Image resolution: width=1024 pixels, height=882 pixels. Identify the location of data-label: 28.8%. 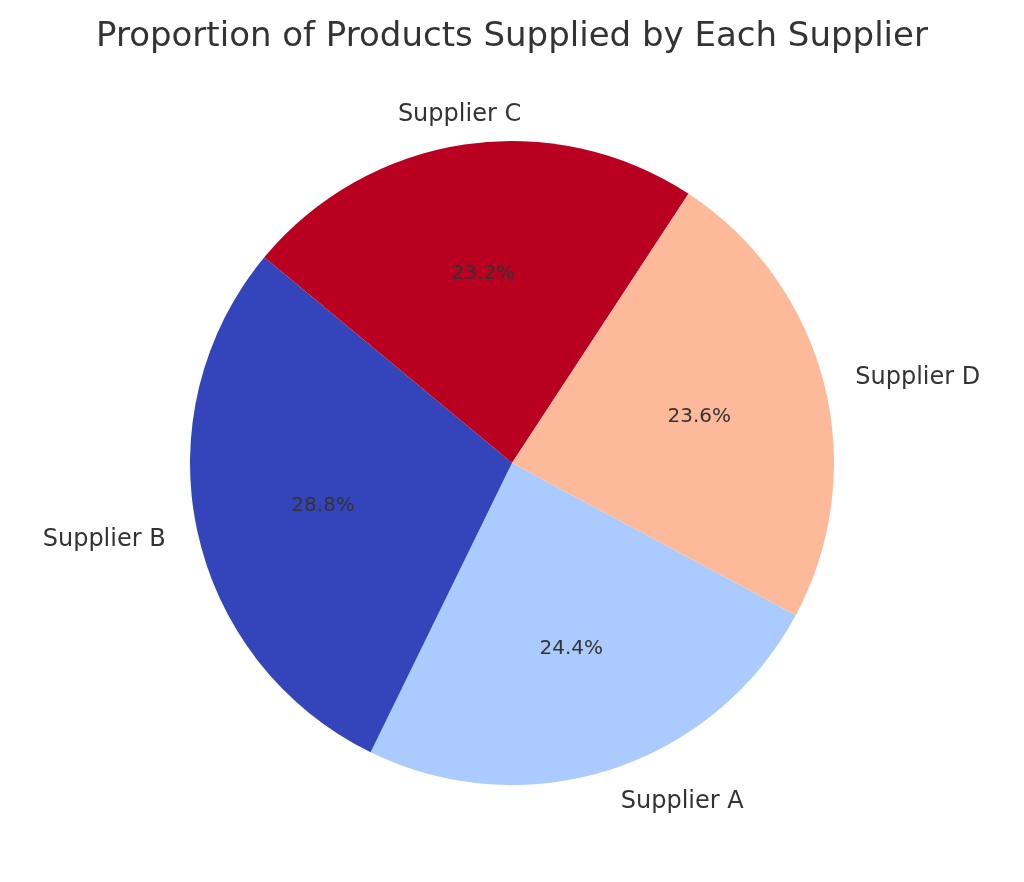
(323, 503).